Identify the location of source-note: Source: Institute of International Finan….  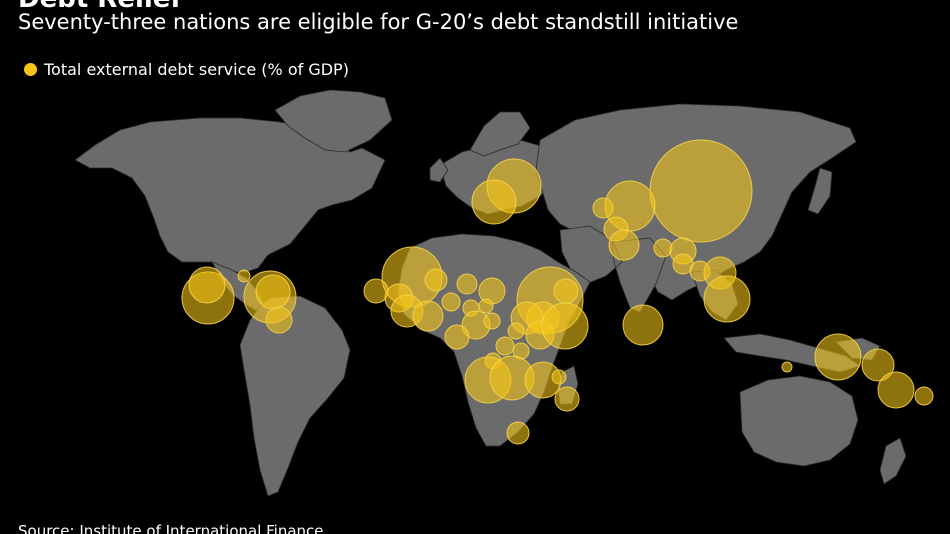
(171, 528).